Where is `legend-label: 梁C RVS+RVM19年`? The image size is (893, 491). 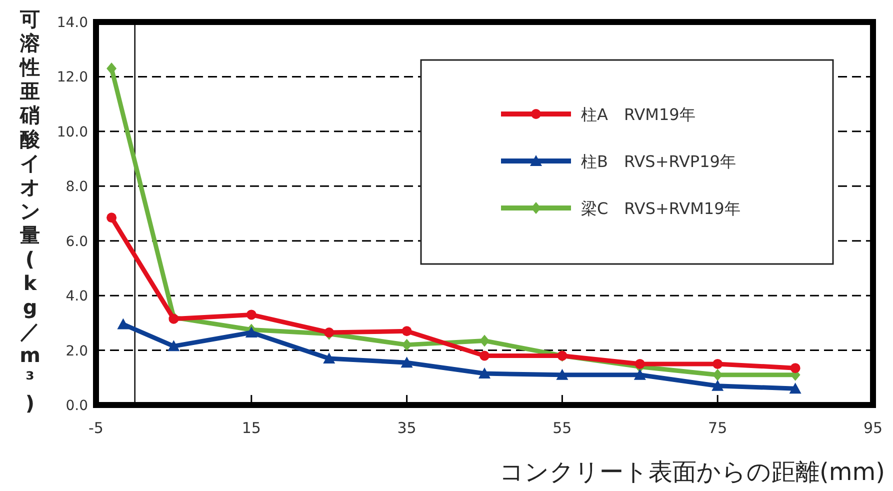 legend-label: 梁C RVS+RVM19年 is located at coordinates (660, 208).